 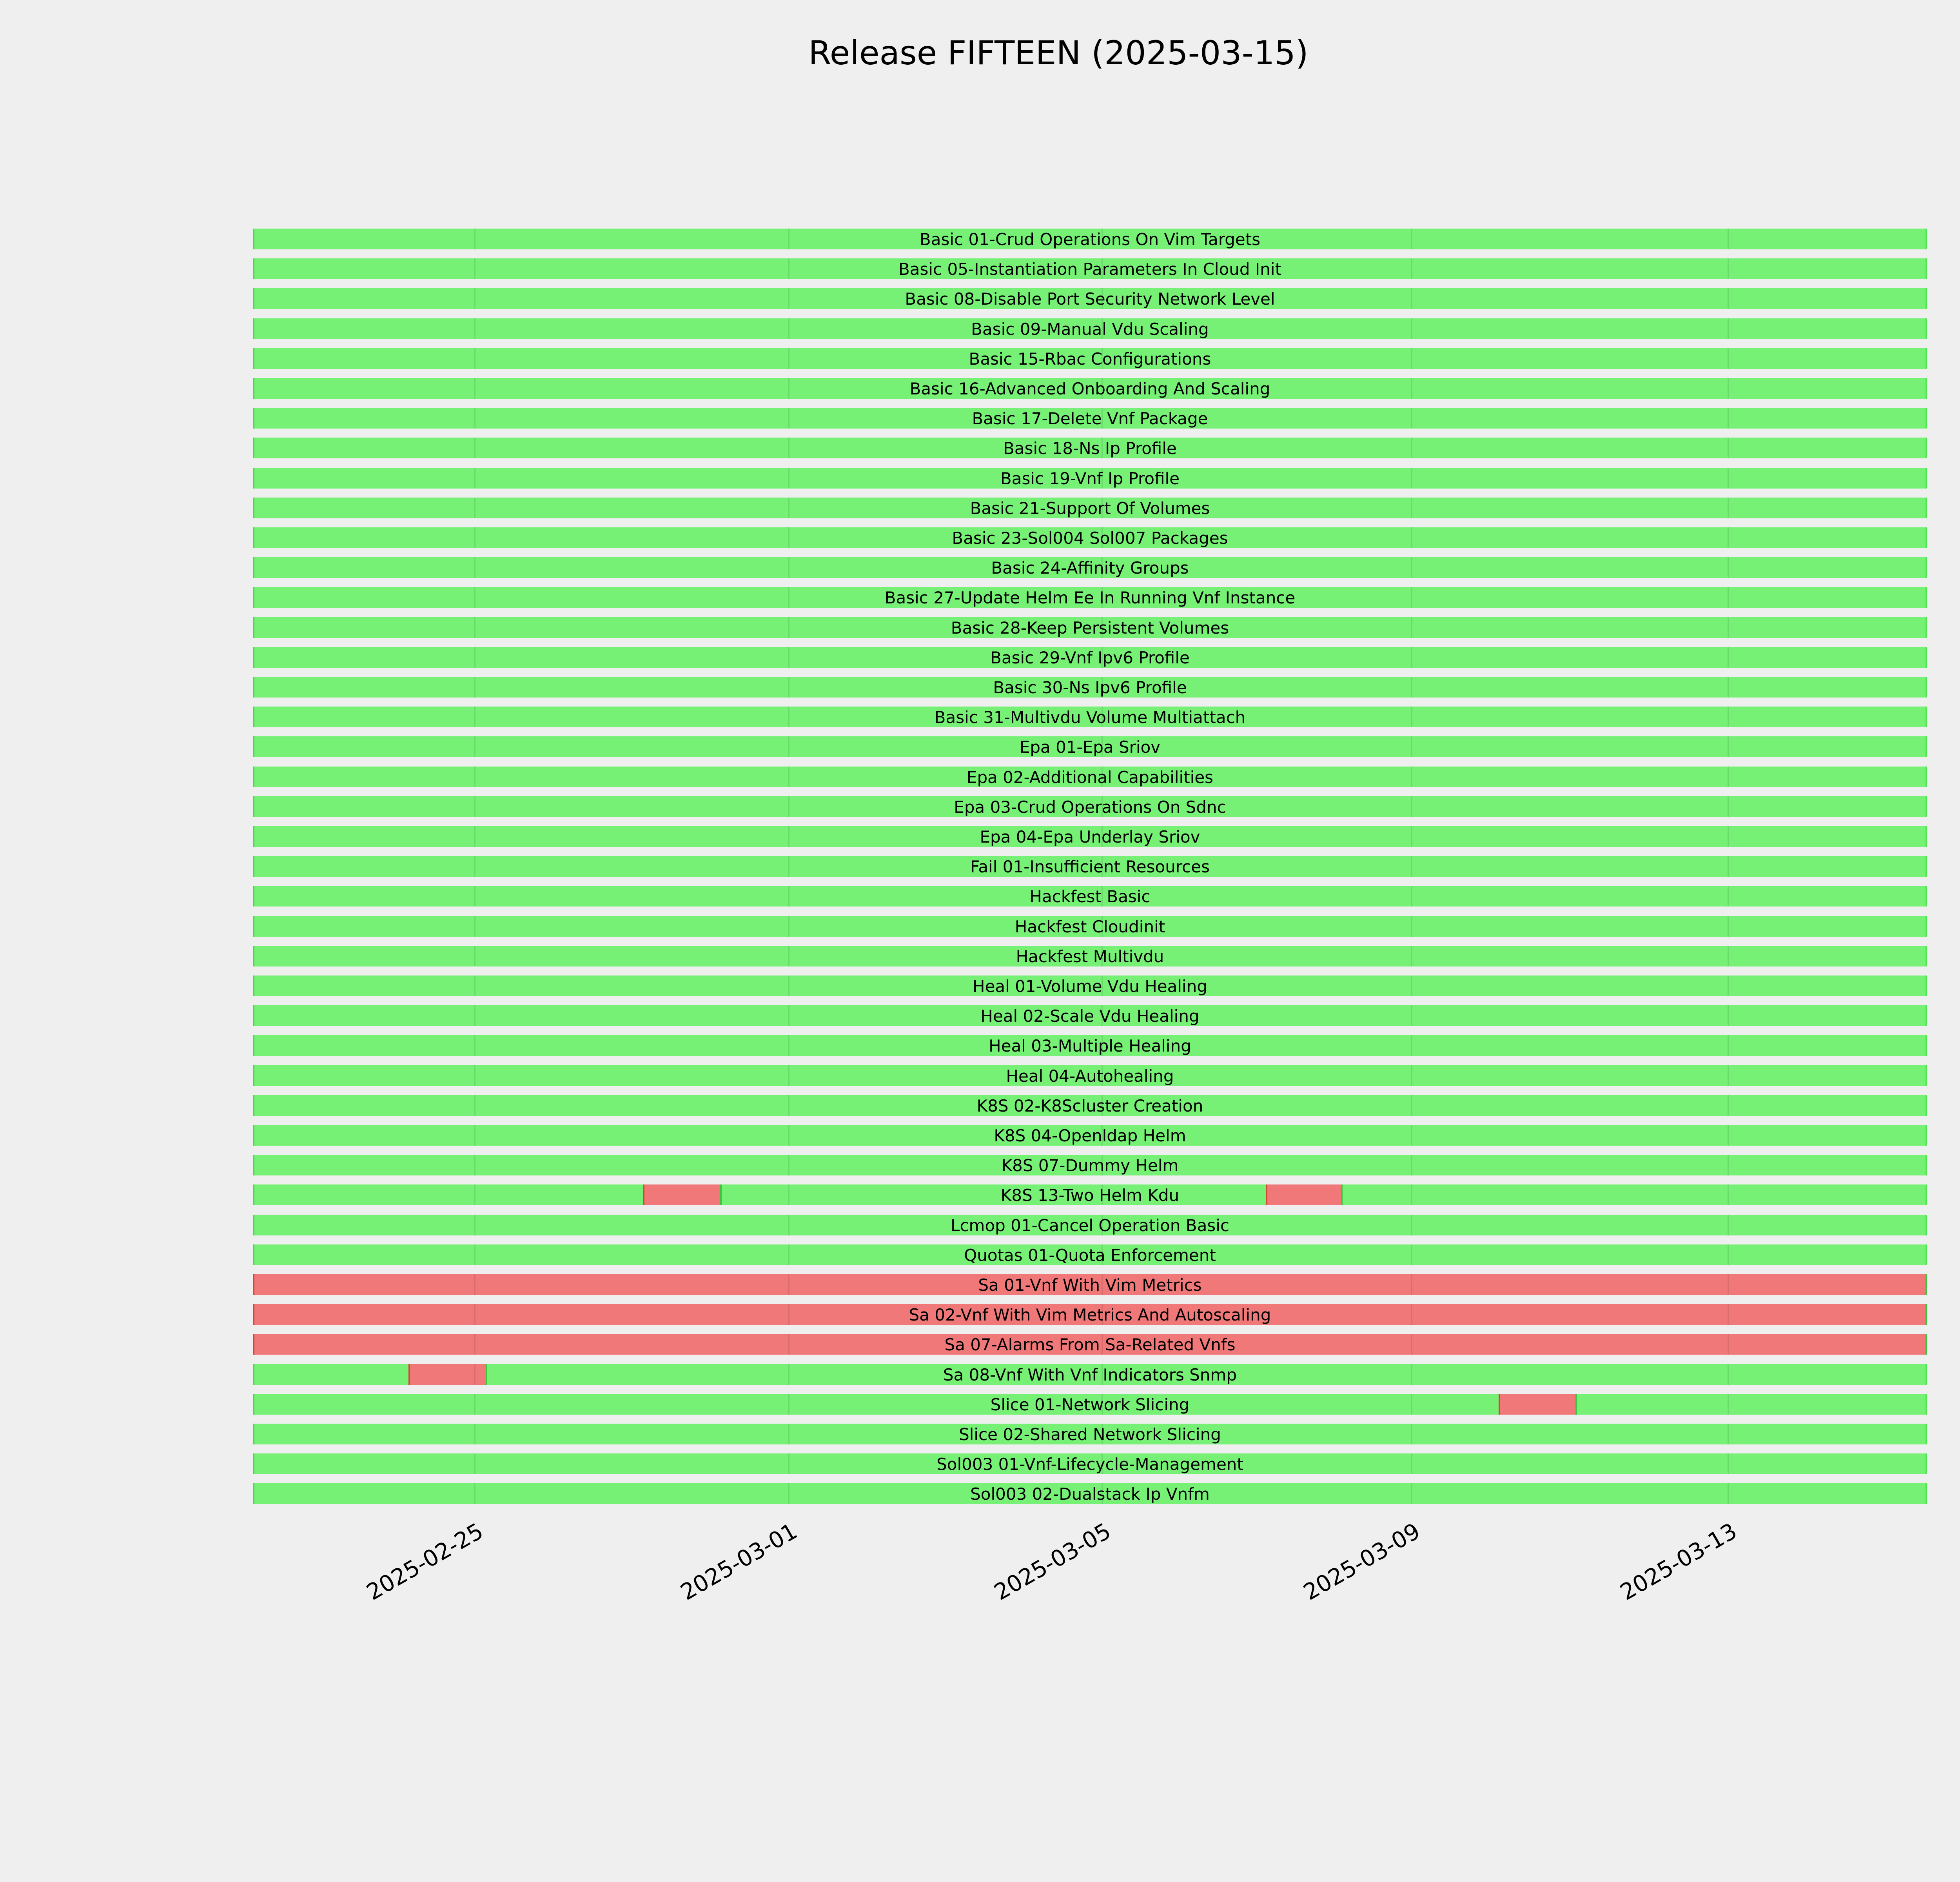 What do you see at coordinates (1090, 836) in the screenshot?
I see `gantt-row: Epa 04-Epa Underlay Sriov` at bounding box center [1090, 836].